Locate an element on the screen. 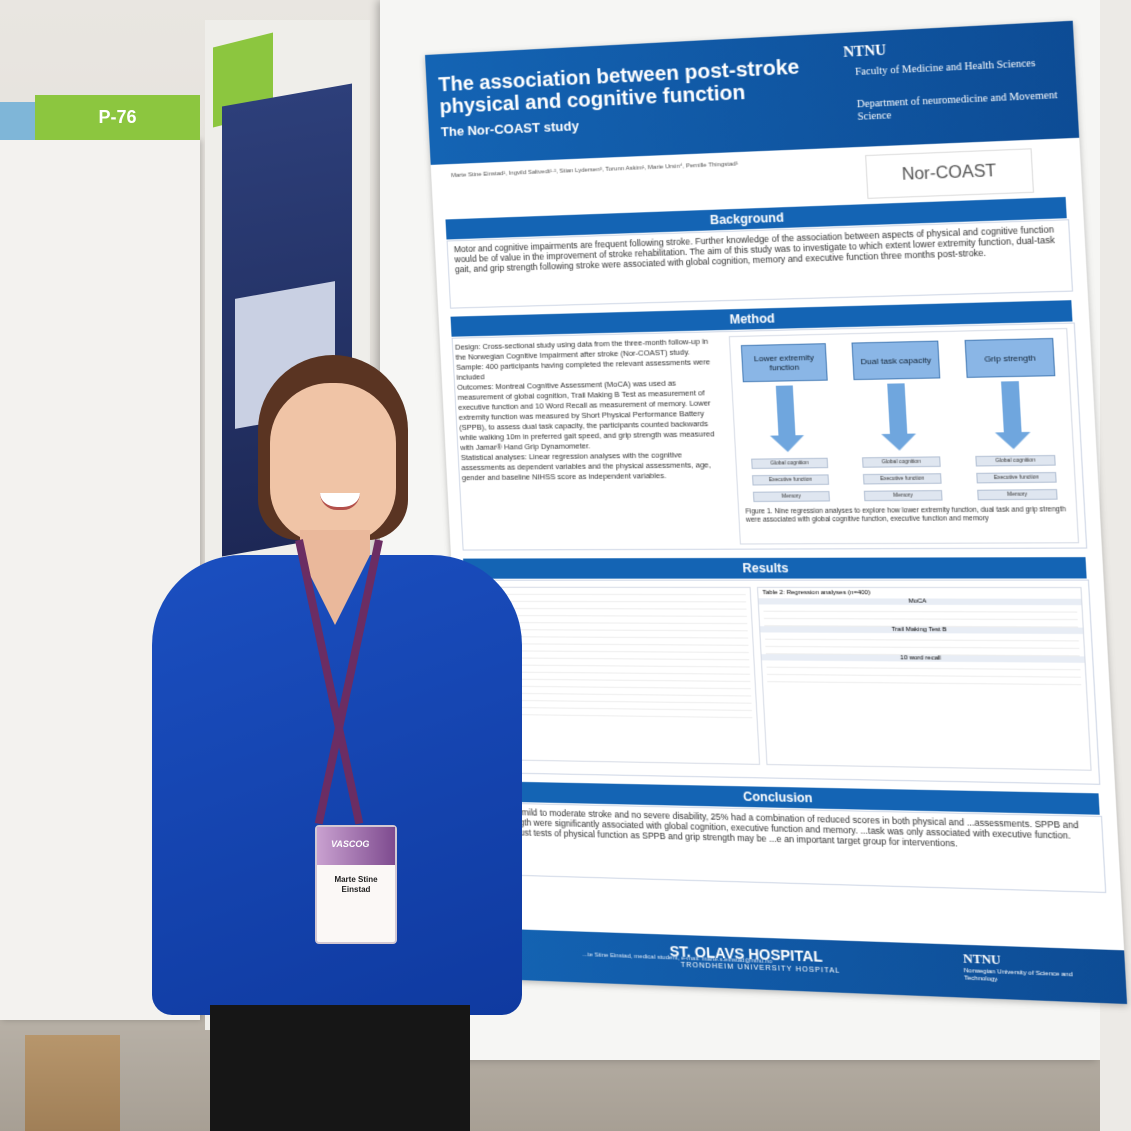  grip-strength-box: Grip strength is located at coordinates (1010, 358).